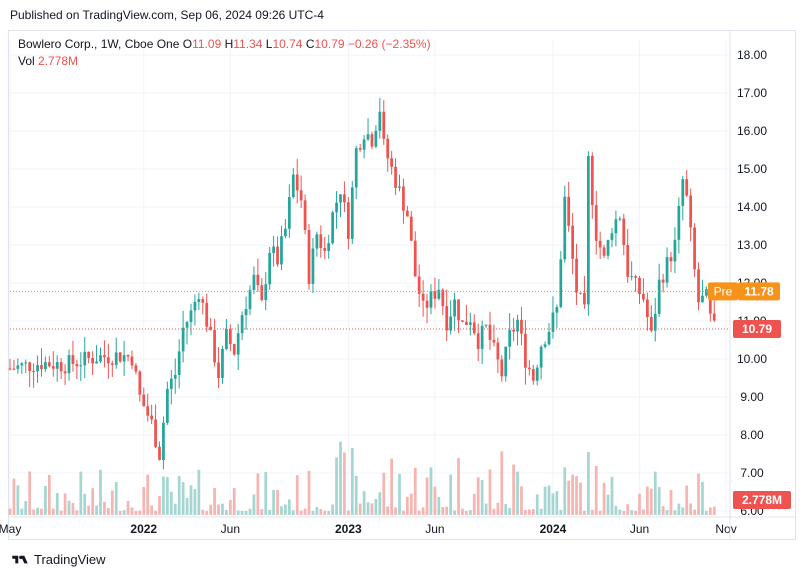  I want to click on x-tick-label: 2023, so click(348, 529).